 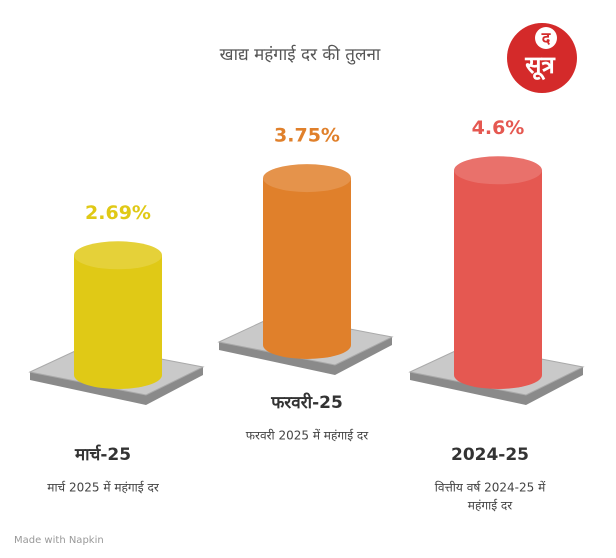 I want to click on logo-badge, so click(x=546, y=38).